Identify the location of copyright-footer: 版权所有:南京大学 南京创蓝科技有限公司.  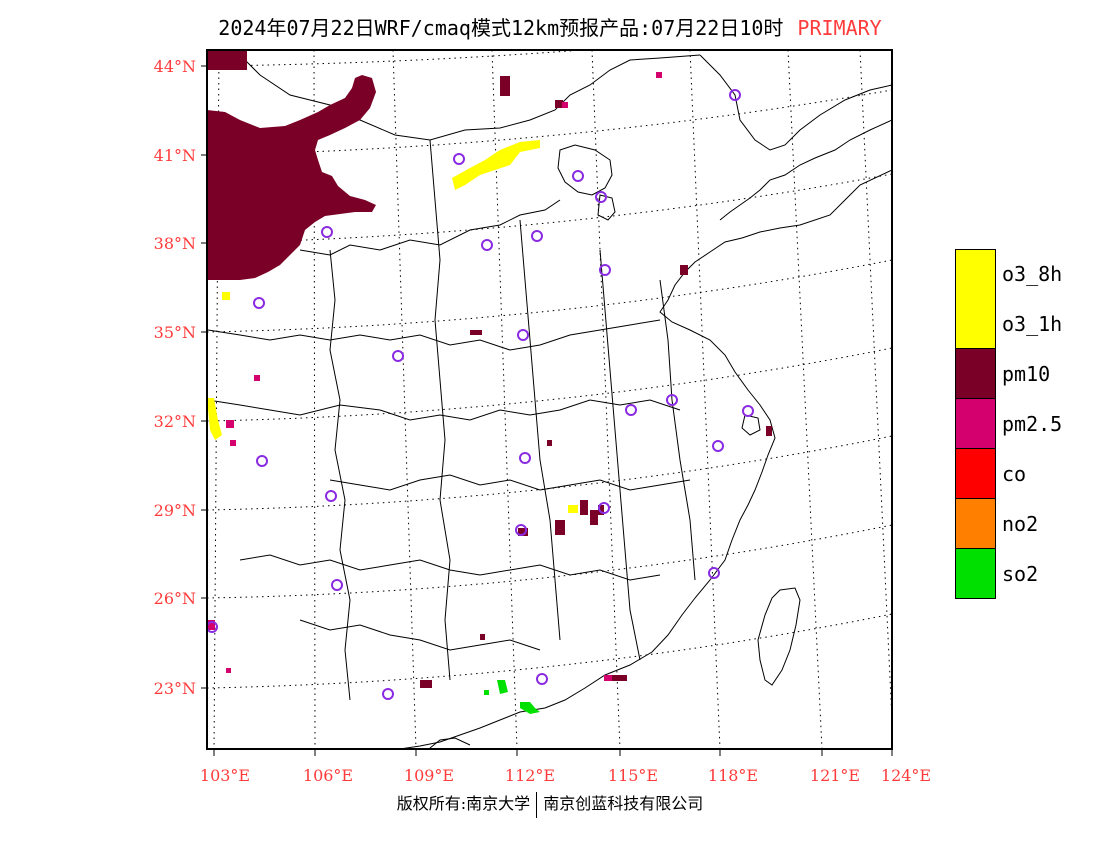
(550, 804).